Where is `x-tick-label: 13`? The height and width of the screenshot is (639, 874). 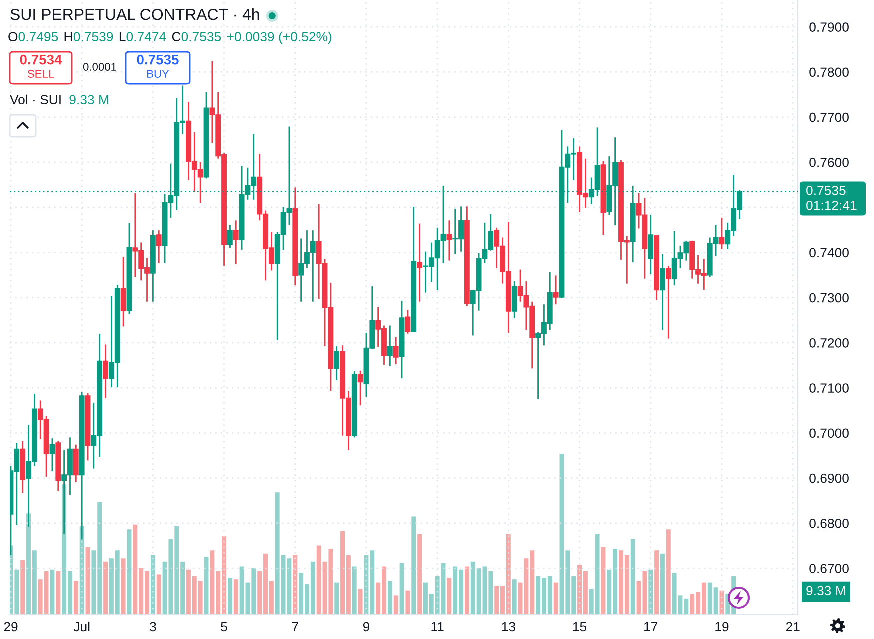 x-tick-label: 13 is located at coordinates (509, 627).